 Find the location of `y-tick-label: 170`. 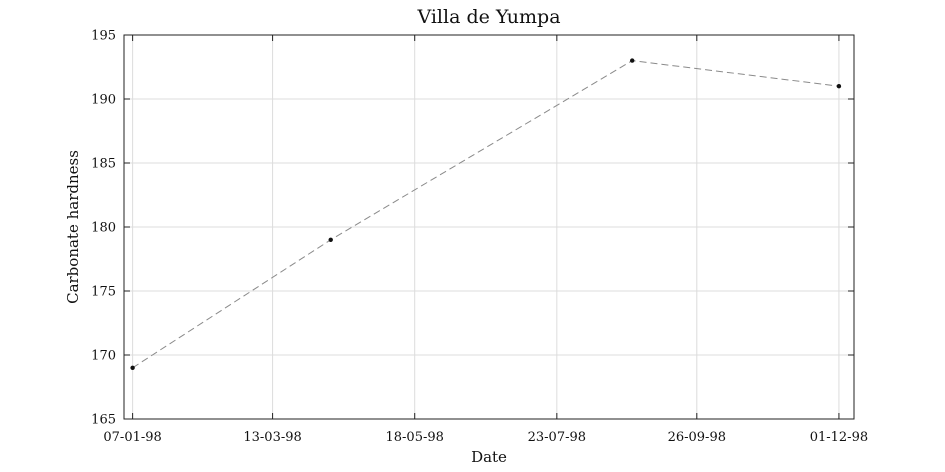

y-tick-label: 170 is located at coordinates (103, 356).